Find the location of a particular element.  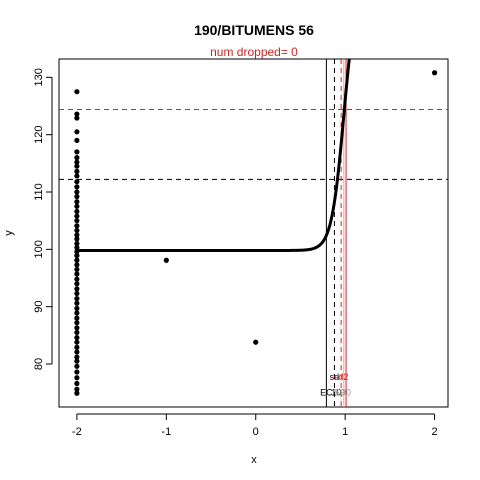

reference-line-label: 90 is located at coordinates (346, 393).